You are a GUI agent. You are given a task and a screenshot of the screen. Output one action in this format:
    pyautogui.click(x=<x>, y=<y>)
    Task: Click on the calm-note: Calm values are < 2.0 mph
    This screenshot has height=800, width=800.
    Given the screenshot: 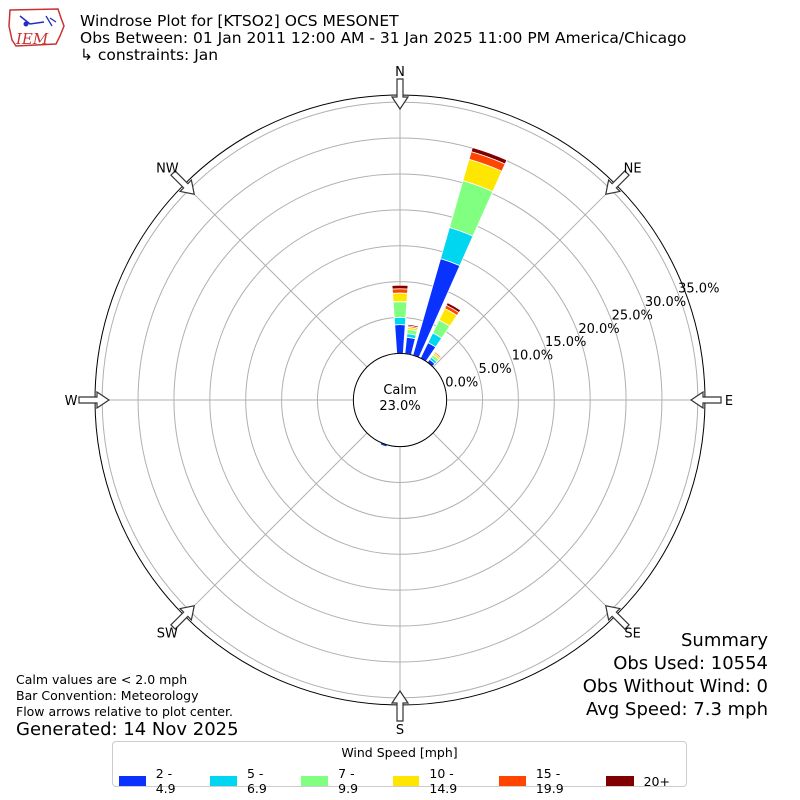 What is the action you would take?
    pyautogui.click(x=102, y=679)
    